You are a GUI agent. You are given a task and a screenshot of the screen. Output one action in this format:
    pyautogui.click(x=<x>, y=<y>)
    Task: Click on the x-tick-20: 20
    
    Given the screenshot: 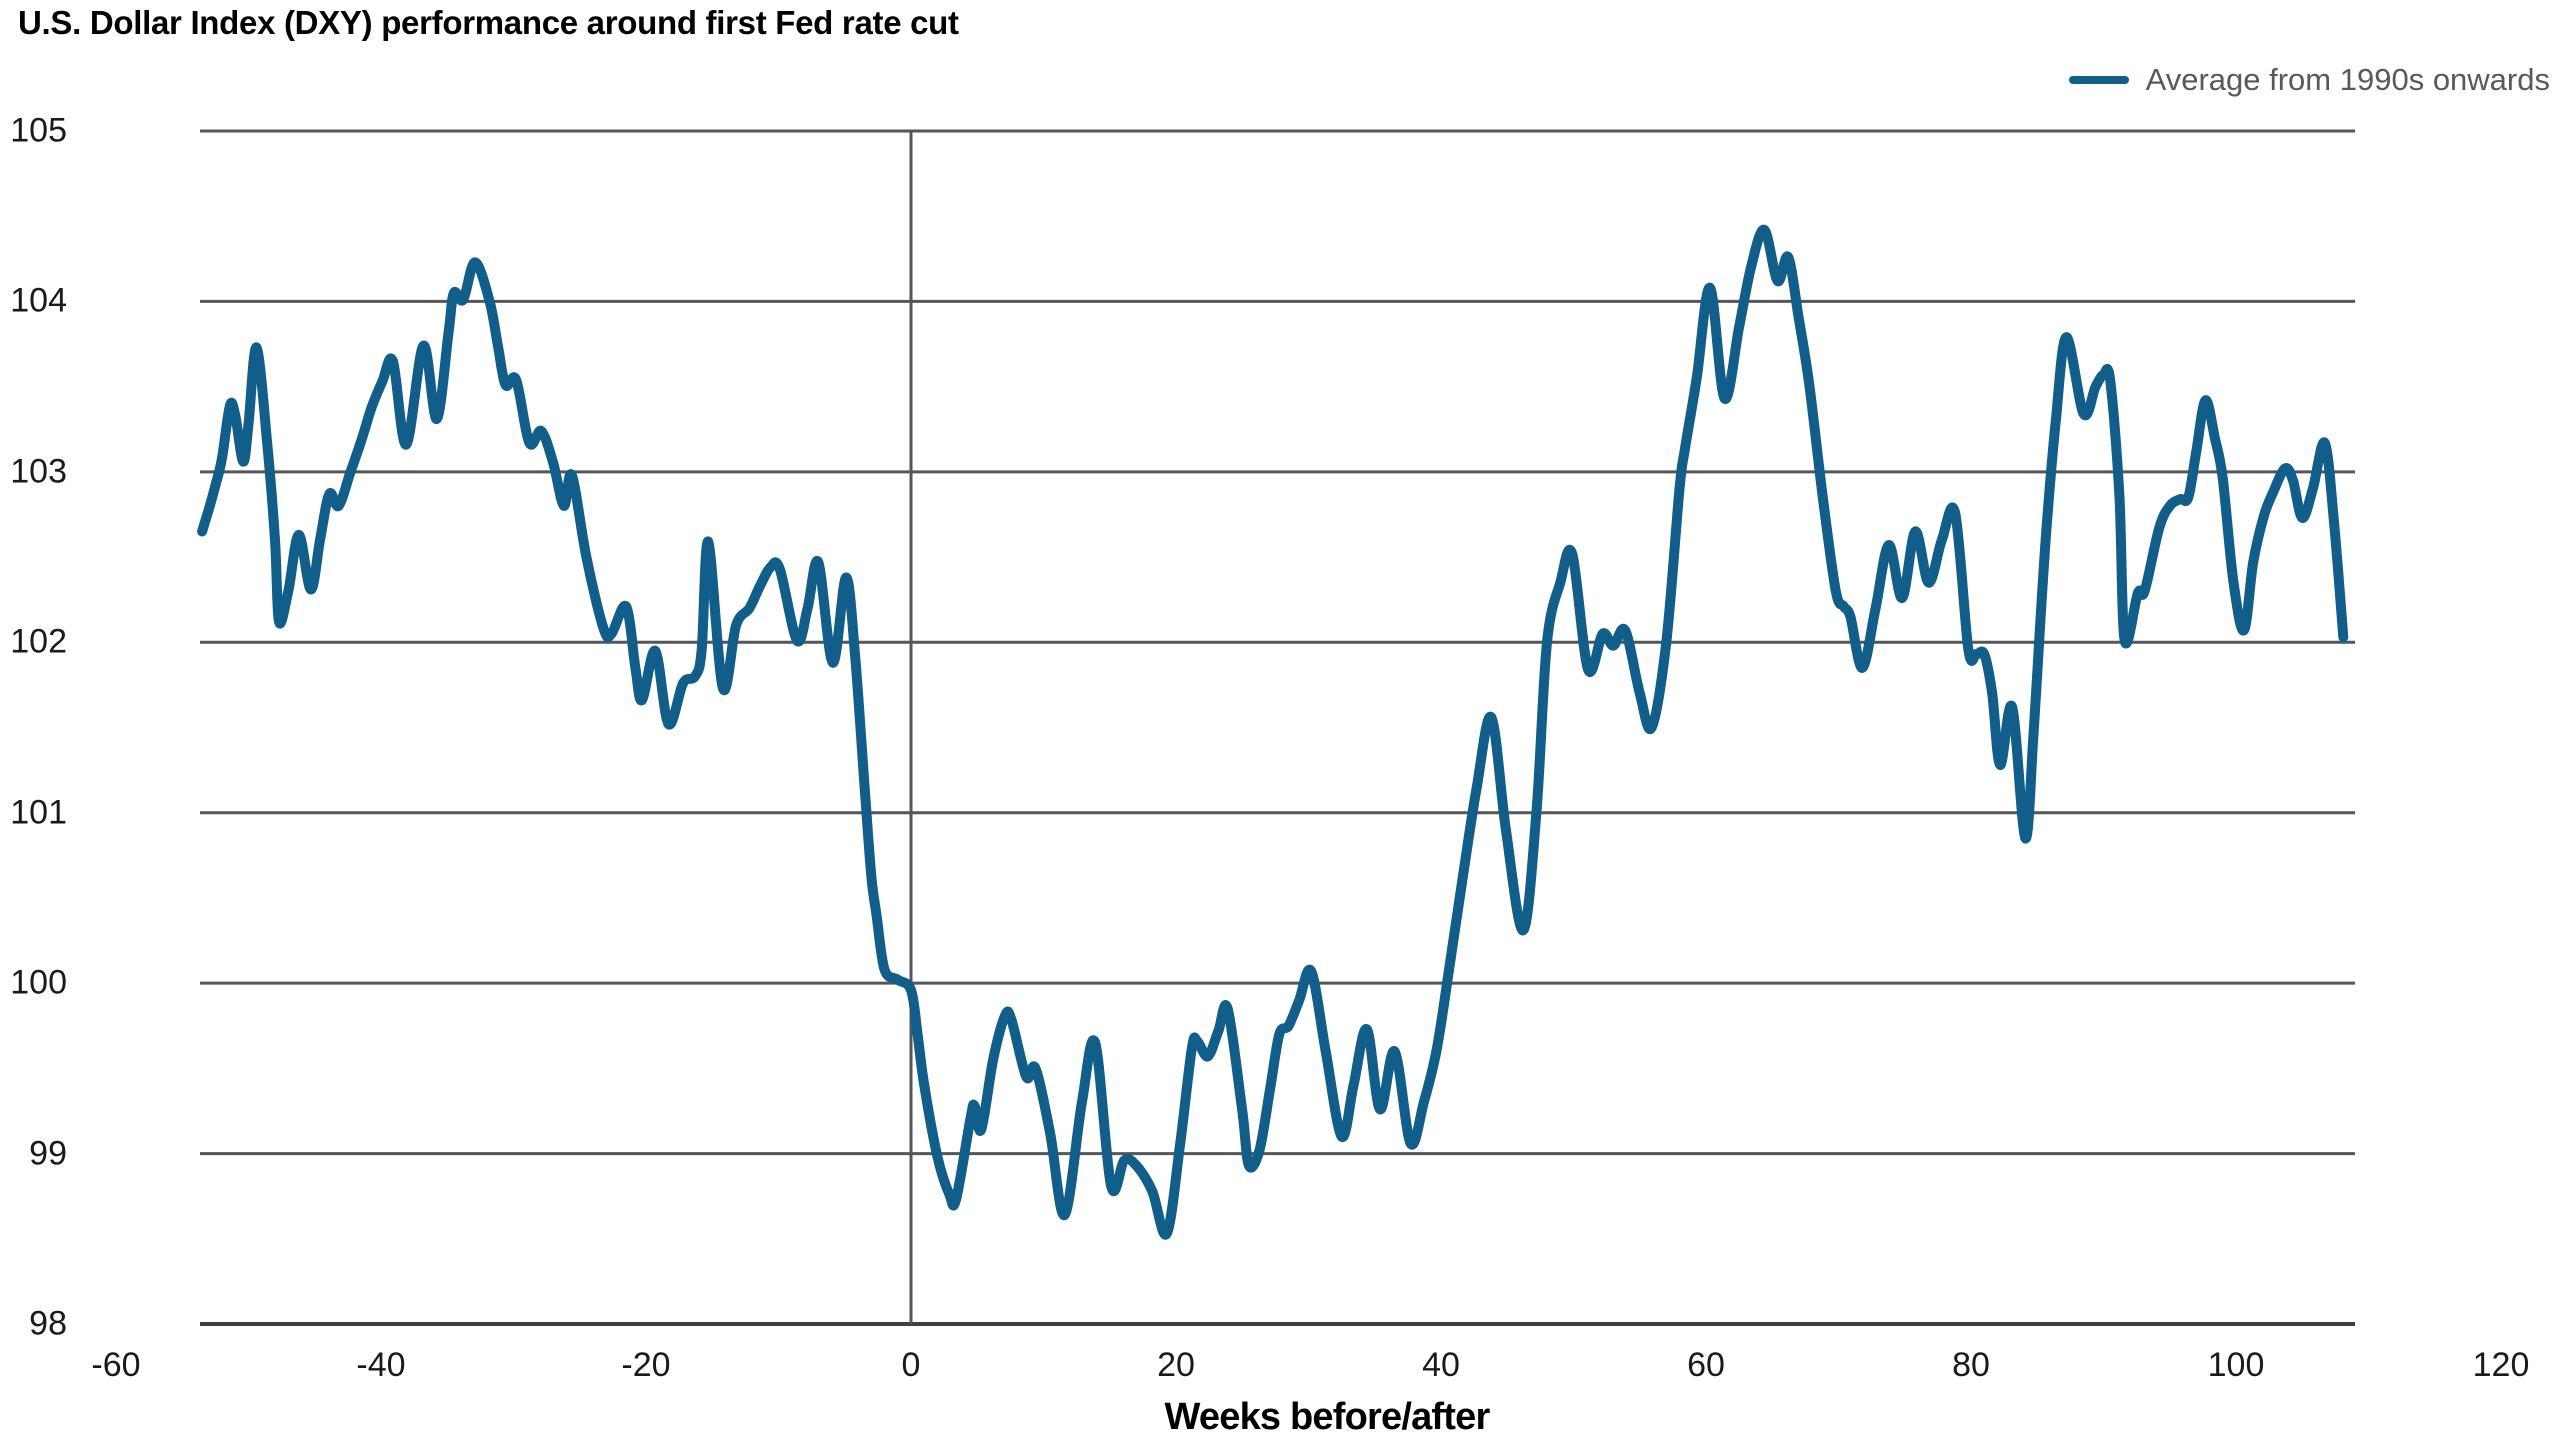 What is the action you would take?
    pyautogui.click(x=1176, y=1365)
    